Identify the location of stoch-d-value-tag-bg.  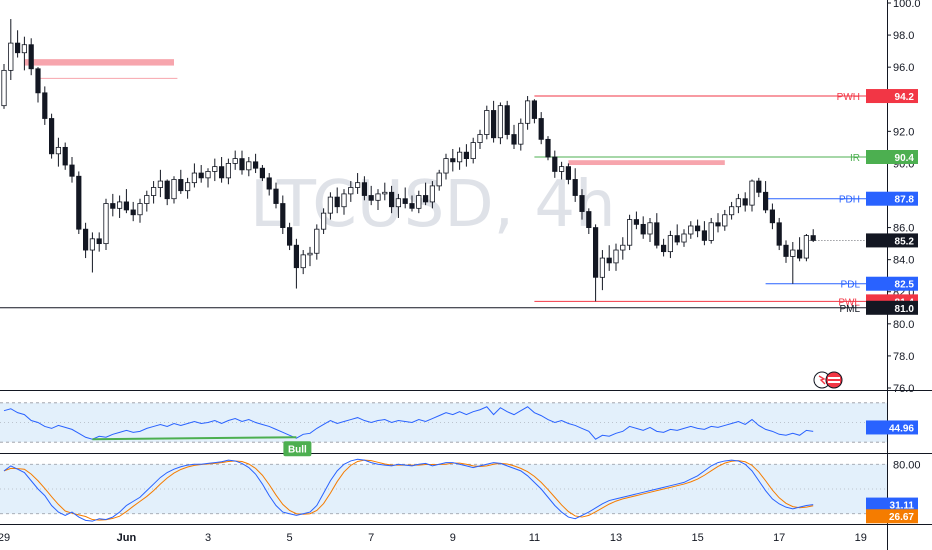
(892, 516).